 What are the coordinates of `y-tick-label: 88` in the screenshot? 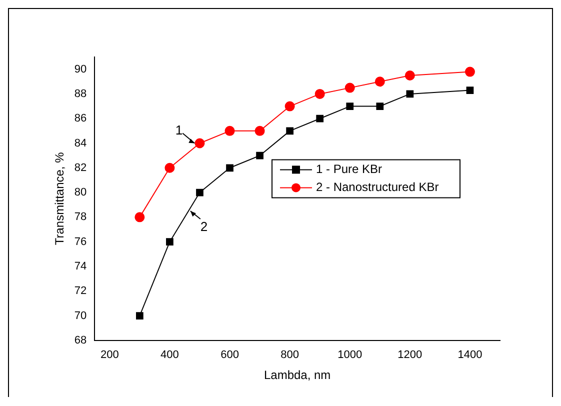 It's located at (80, 94).